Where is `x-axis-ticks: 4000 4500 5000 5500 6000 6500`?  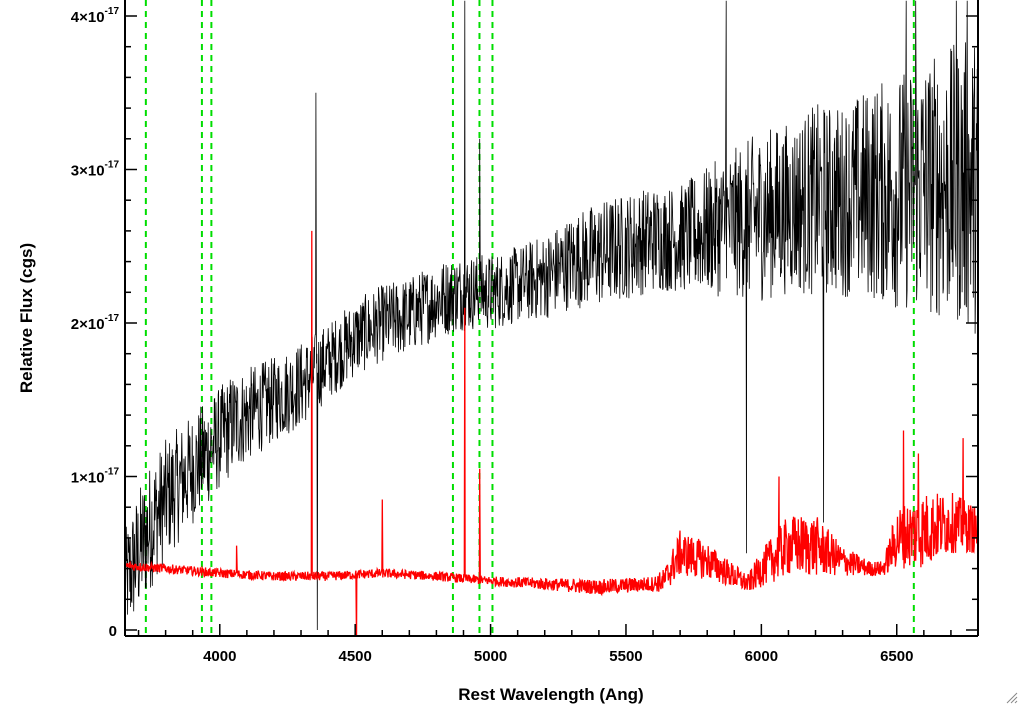
x-axis-ticks: 4000 4500 5000 5500 6000 6500 is located at coordinates (558, 644).